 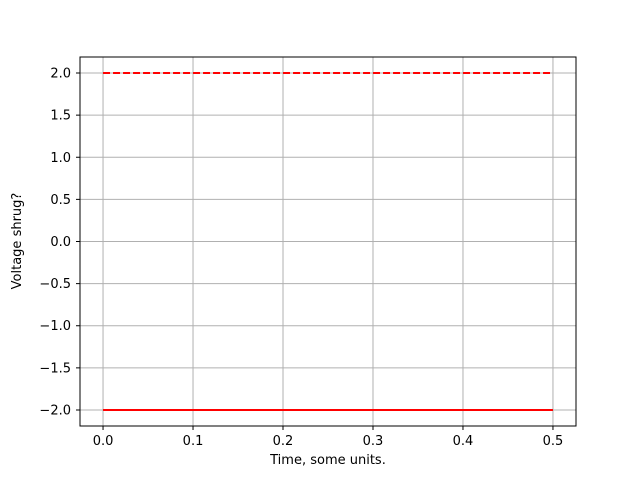 What do you see at coordinates (60, 116) in the screenshot?
I see `y-tick-label: 1.5` at bounding box center [60, 116].